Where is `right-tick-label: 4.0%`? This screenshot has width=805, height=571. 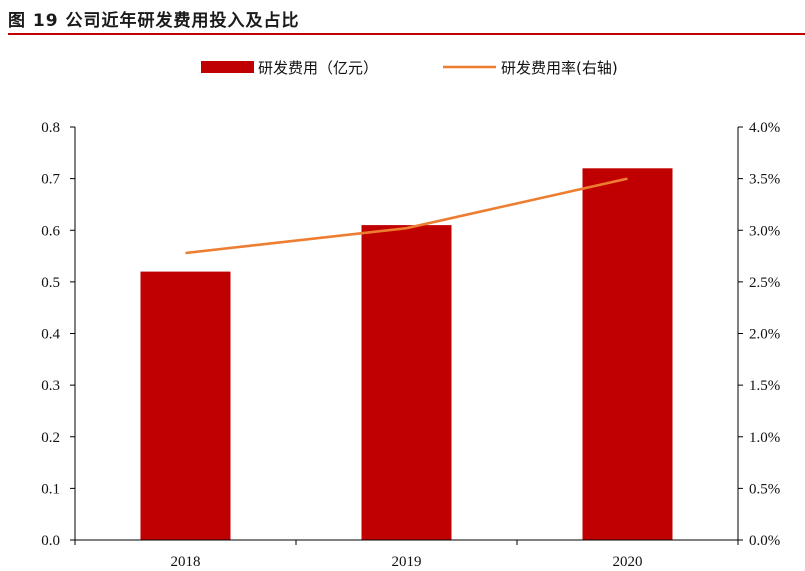
right-tick-label: 4.0% is located at coordinates (764, 128).